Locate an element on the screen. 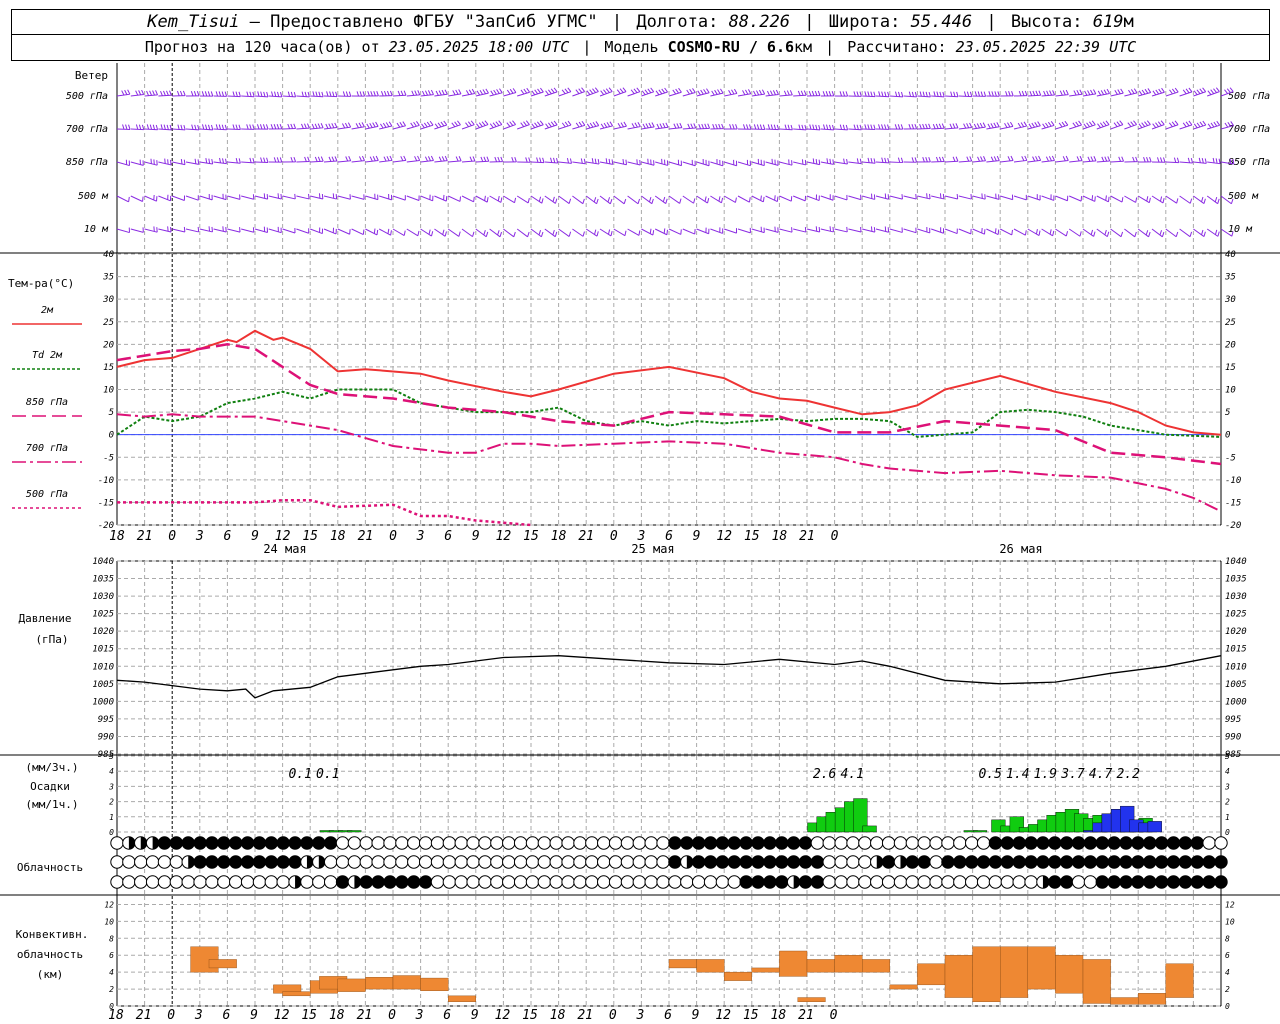 This screenshot has width=1280, height=1024. conv-cloud-bar is located at coordinates (820, 966).